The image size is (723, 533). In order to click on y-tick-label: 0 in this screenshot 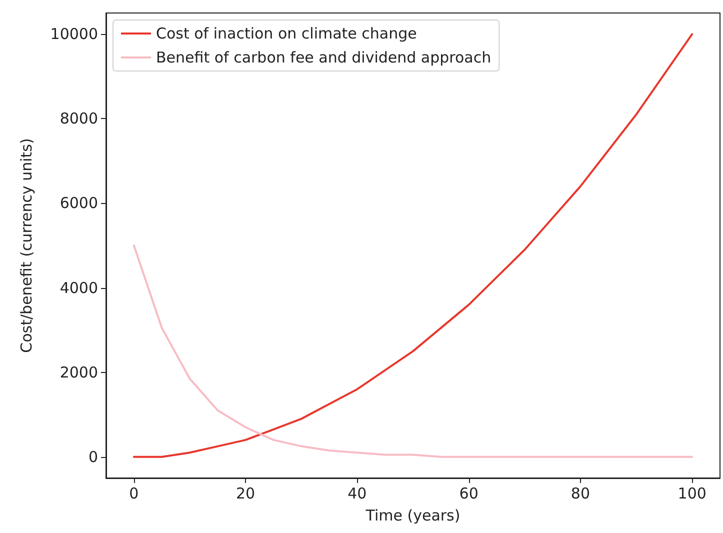, I will do `click(93, 457)`.